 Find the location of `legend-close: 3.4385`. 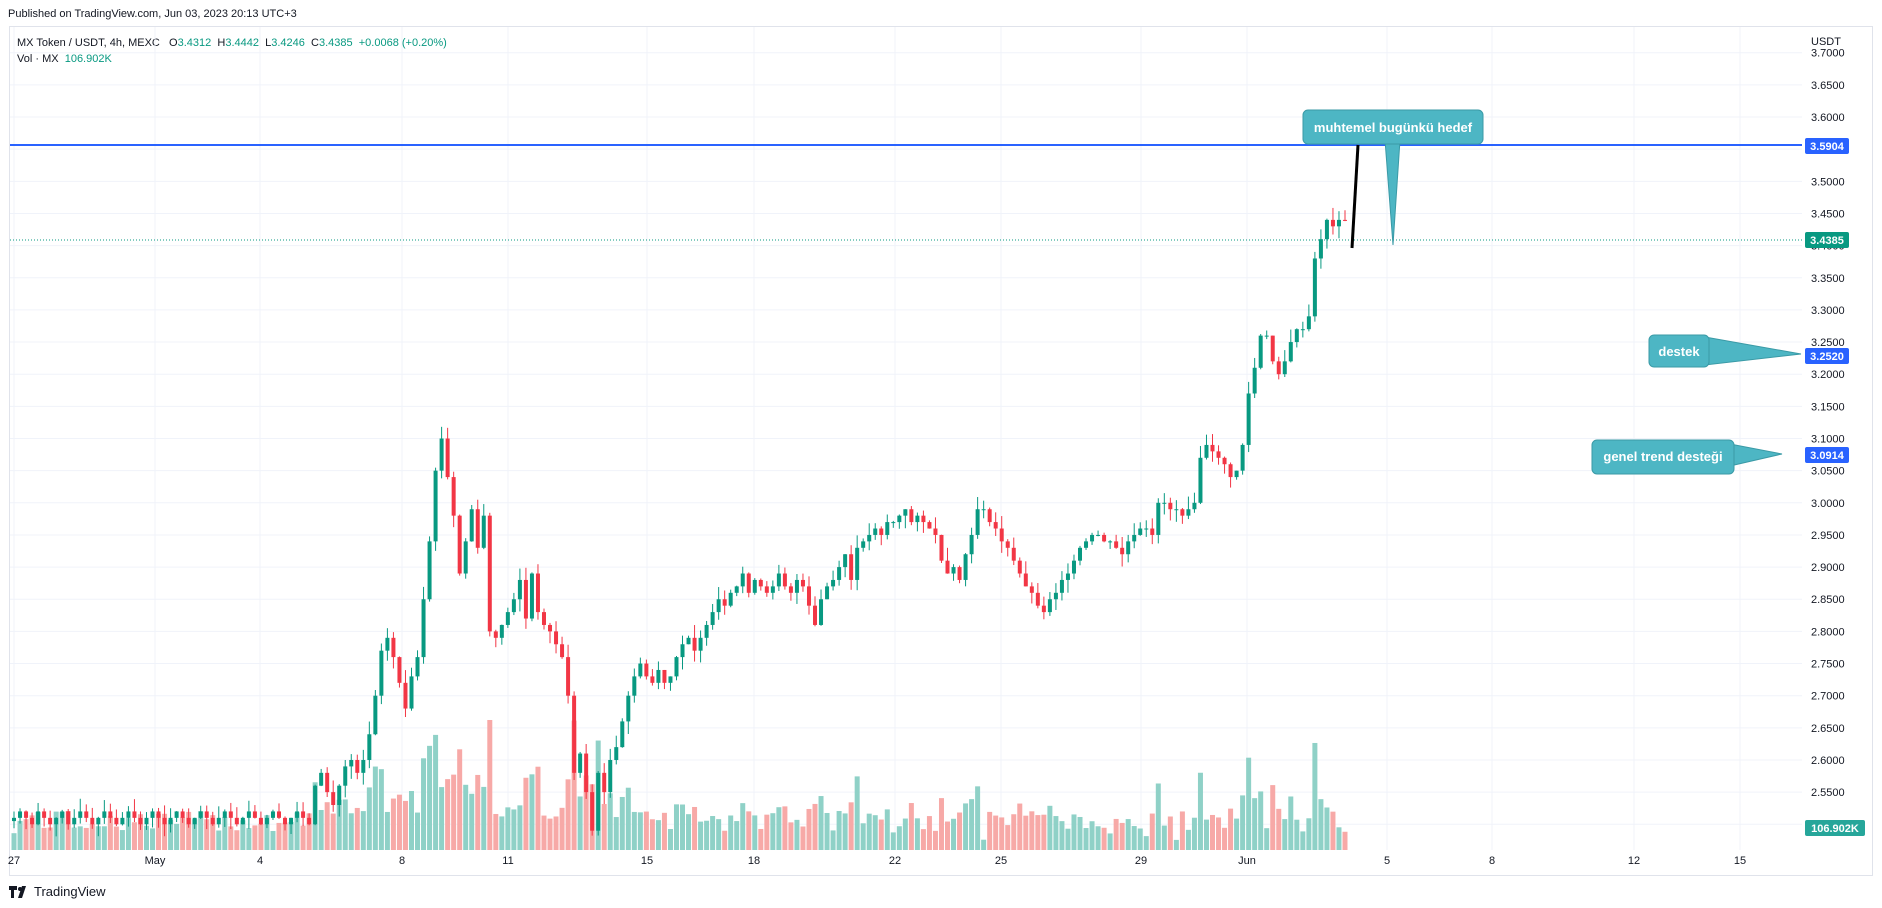

legend-close: 3.4385 is located at coordinates (335, 43).